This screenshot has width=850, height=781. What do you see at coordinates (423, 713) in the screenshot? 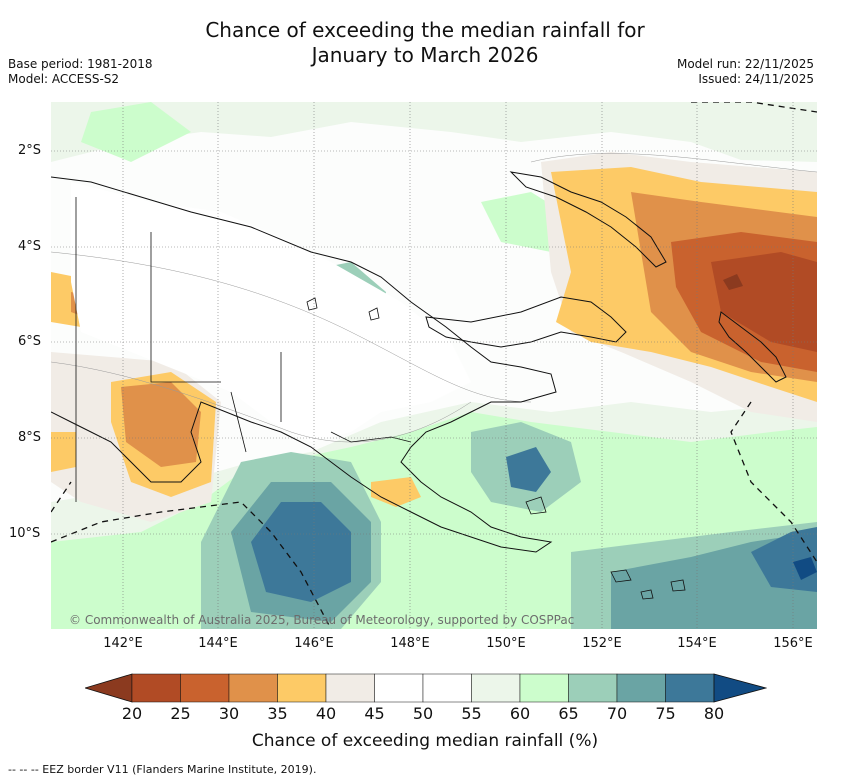
I see `colorbar-tick: 50` at bounding box center [423, 713].